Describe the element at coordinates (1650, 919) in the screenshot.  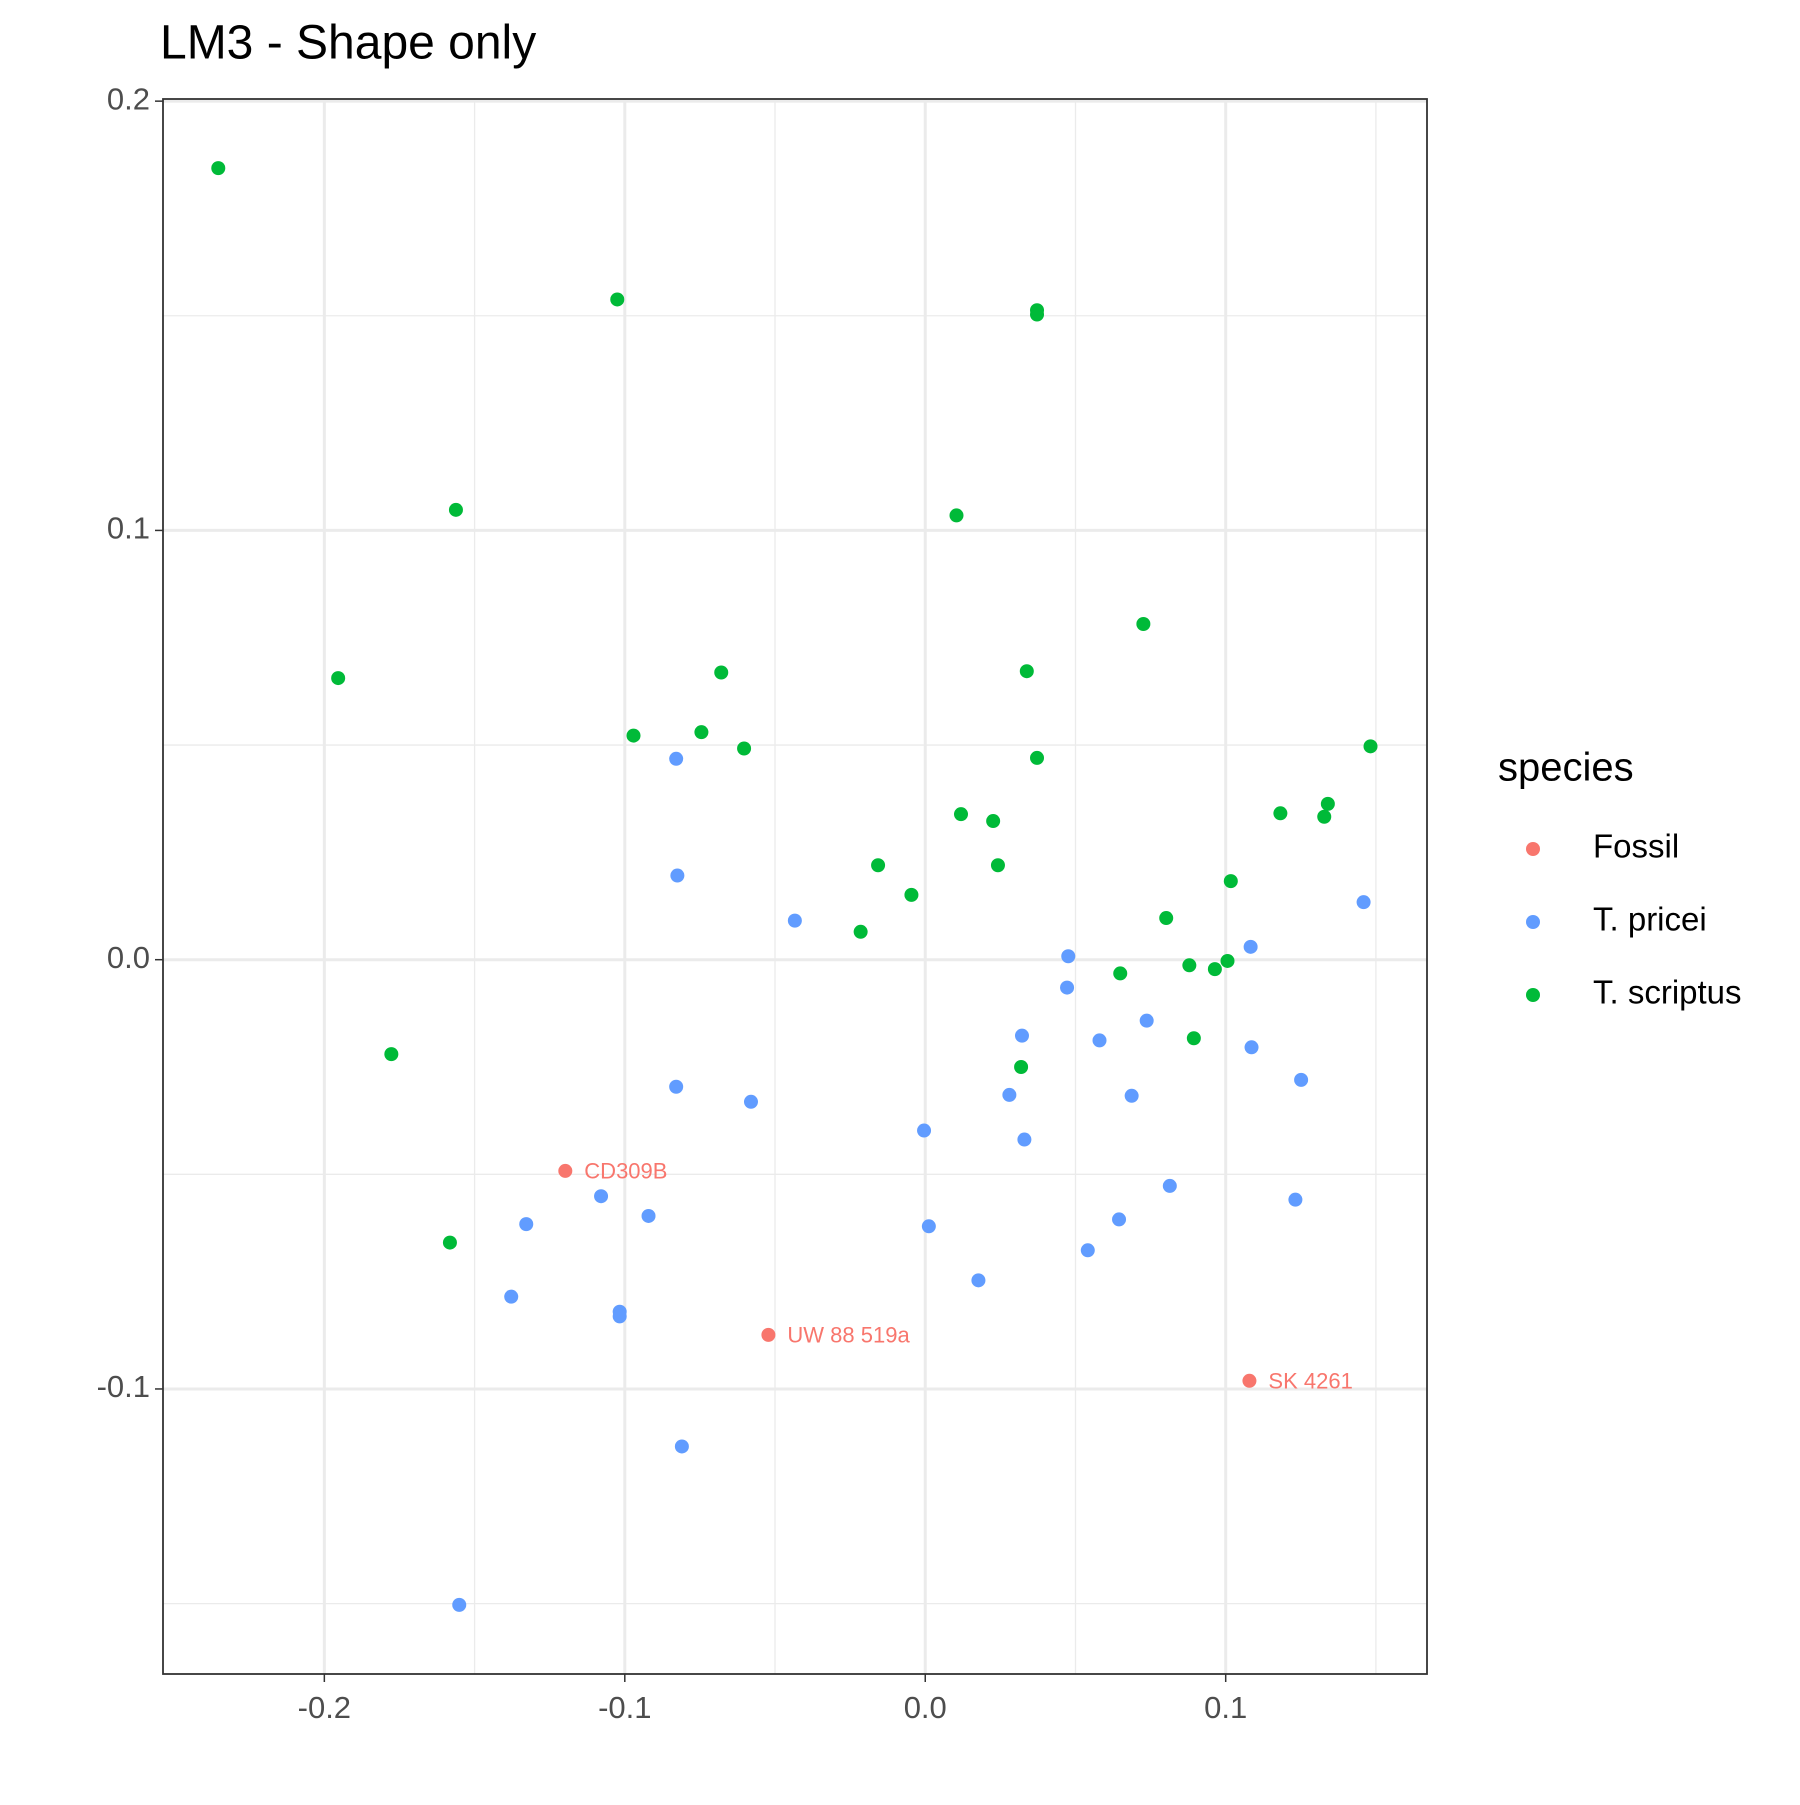
I see `legend-label: T. pricei` at that location.